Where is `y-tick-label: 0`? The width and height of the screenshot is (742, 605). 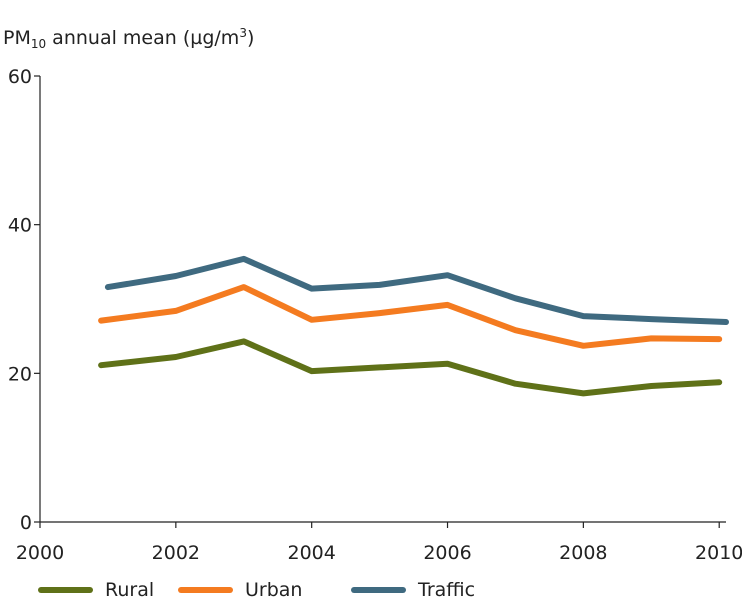 y-tick-label: 0 is located at coordinates (26, 523).